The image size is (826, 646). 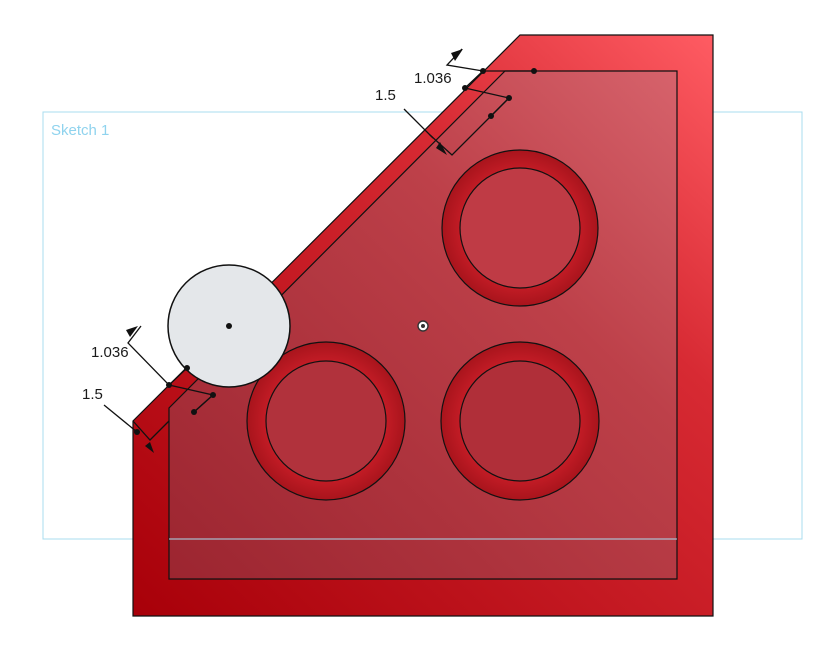 What do you see at coordinates (149, 389) in the screenshot?
I see `left-dimension-group: 1.036 1.5` at bounding box center [149, 389].